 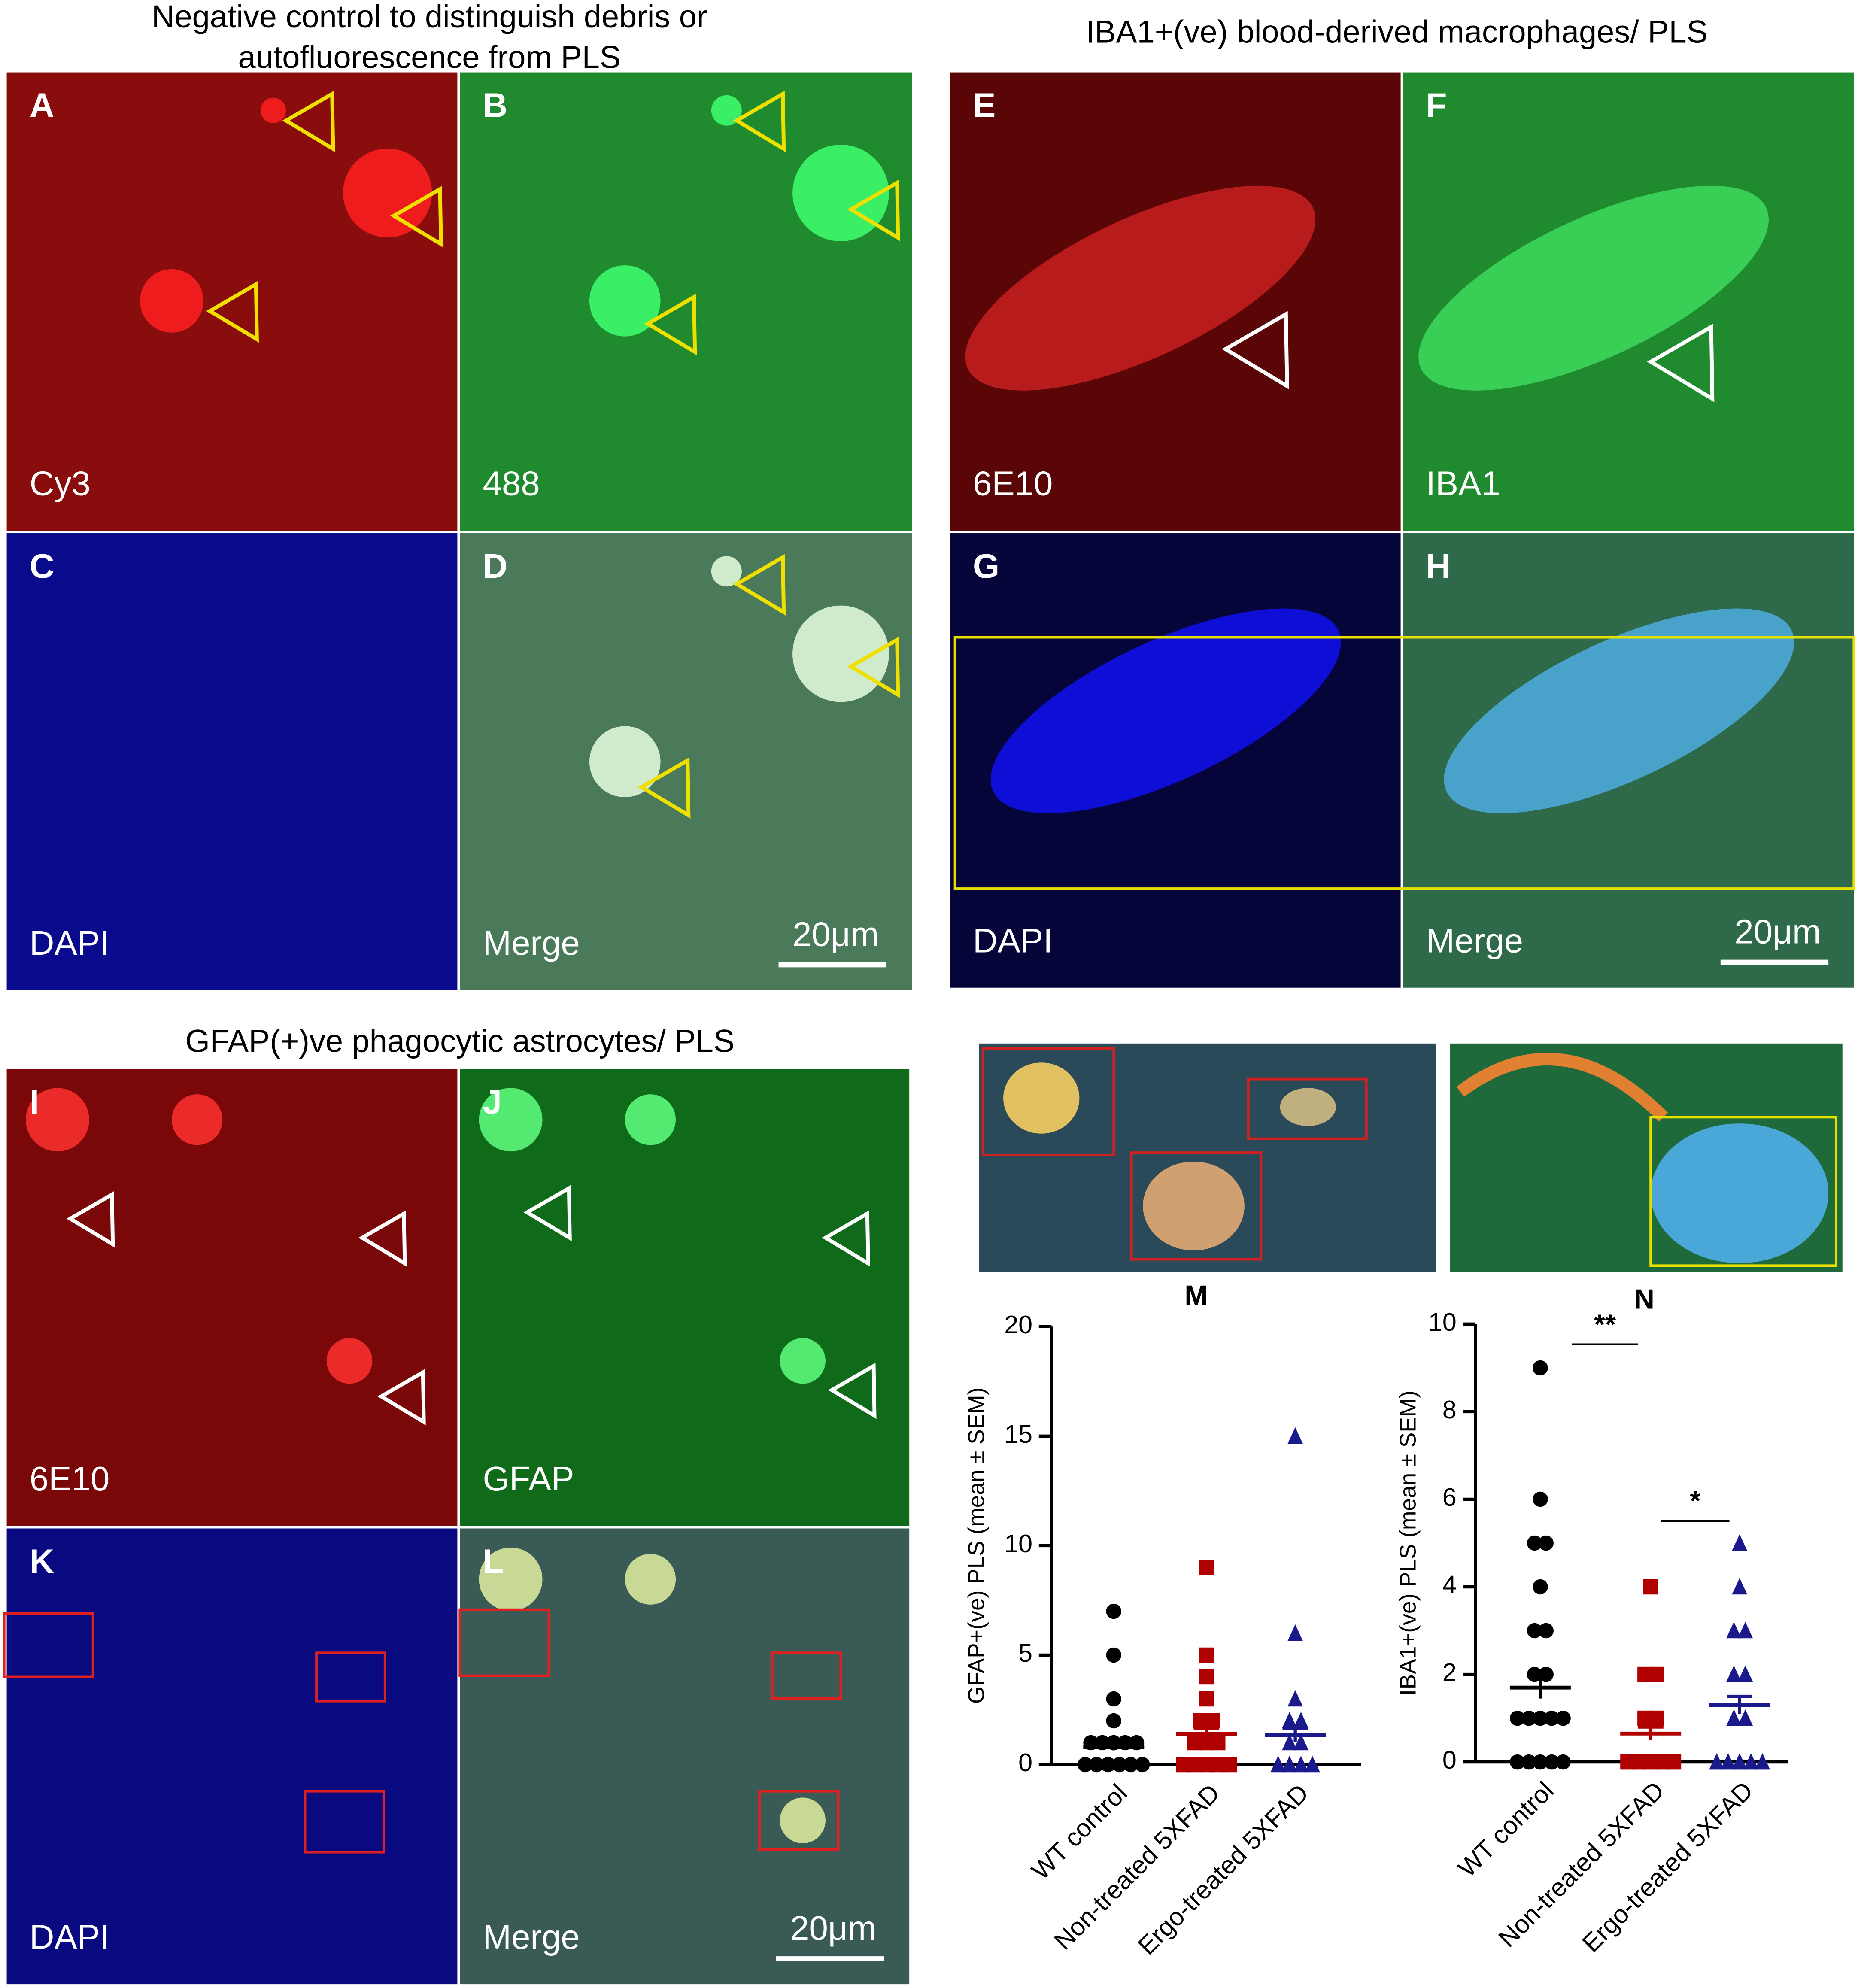 I want to click on vessel, so click(x=1562, y=1087).